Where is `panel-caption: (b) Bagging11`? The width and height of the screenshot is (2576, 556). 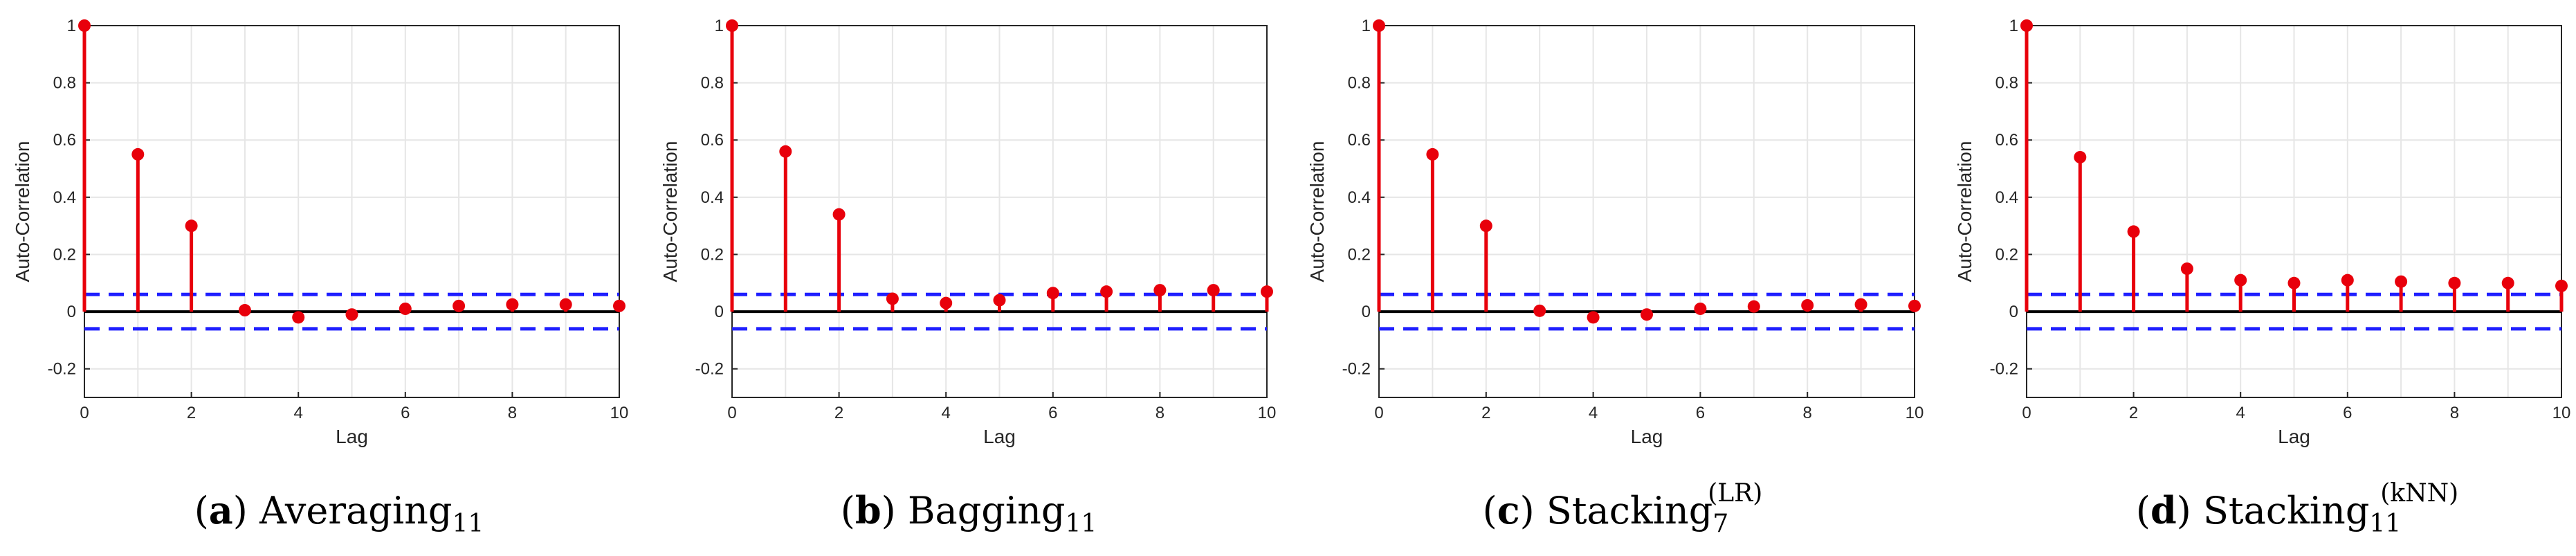 panel-caption: (b) Bagging11 is located at coordinates (969, 513).